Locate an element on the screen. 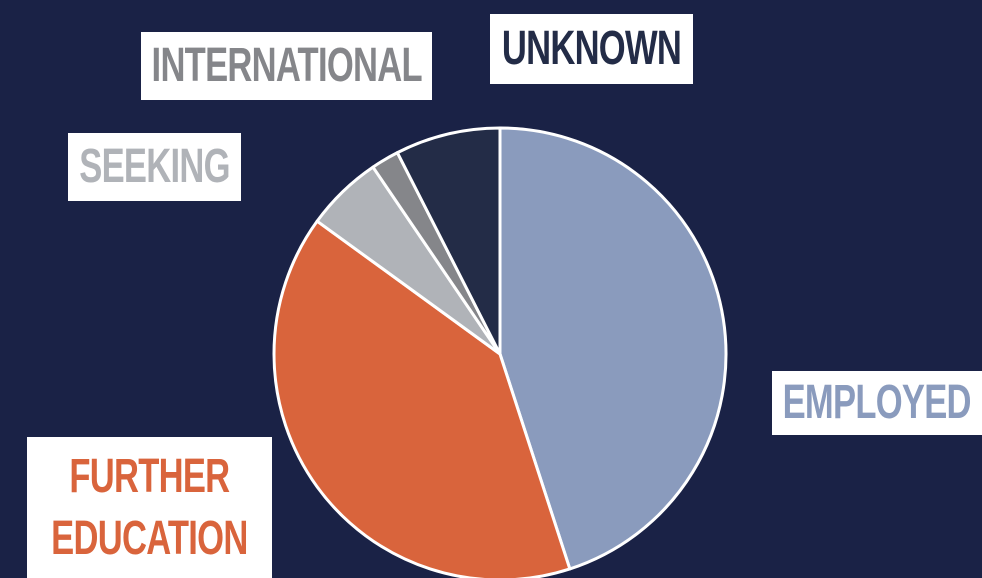 This screenshot has width=982, height=578. slice-label: EMPLOYED is located at coordinates (877, 403).